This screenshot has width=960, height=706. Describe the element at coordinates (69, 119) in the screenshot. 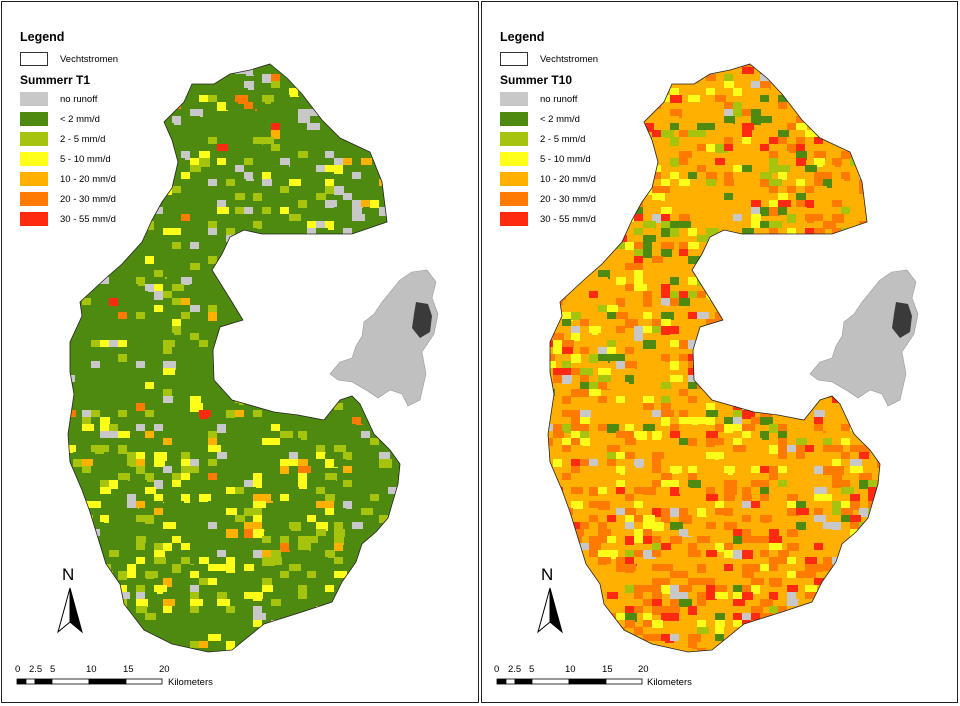

I see `legend-class-row: < 2 mm/d` at that location.